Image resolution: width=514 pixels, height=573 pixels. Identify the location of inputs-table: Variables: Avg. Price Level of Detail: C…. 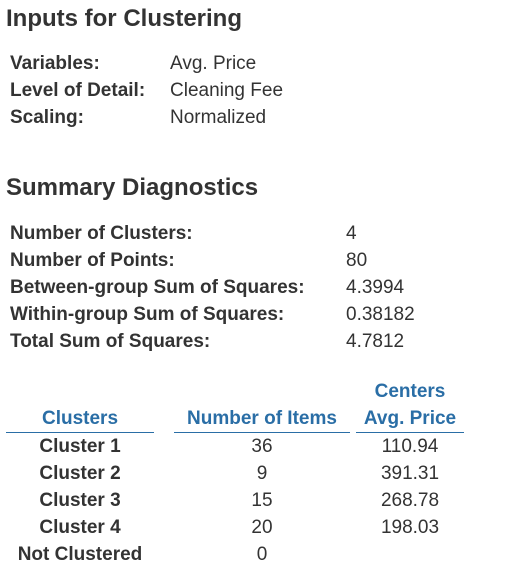
(146, 90).